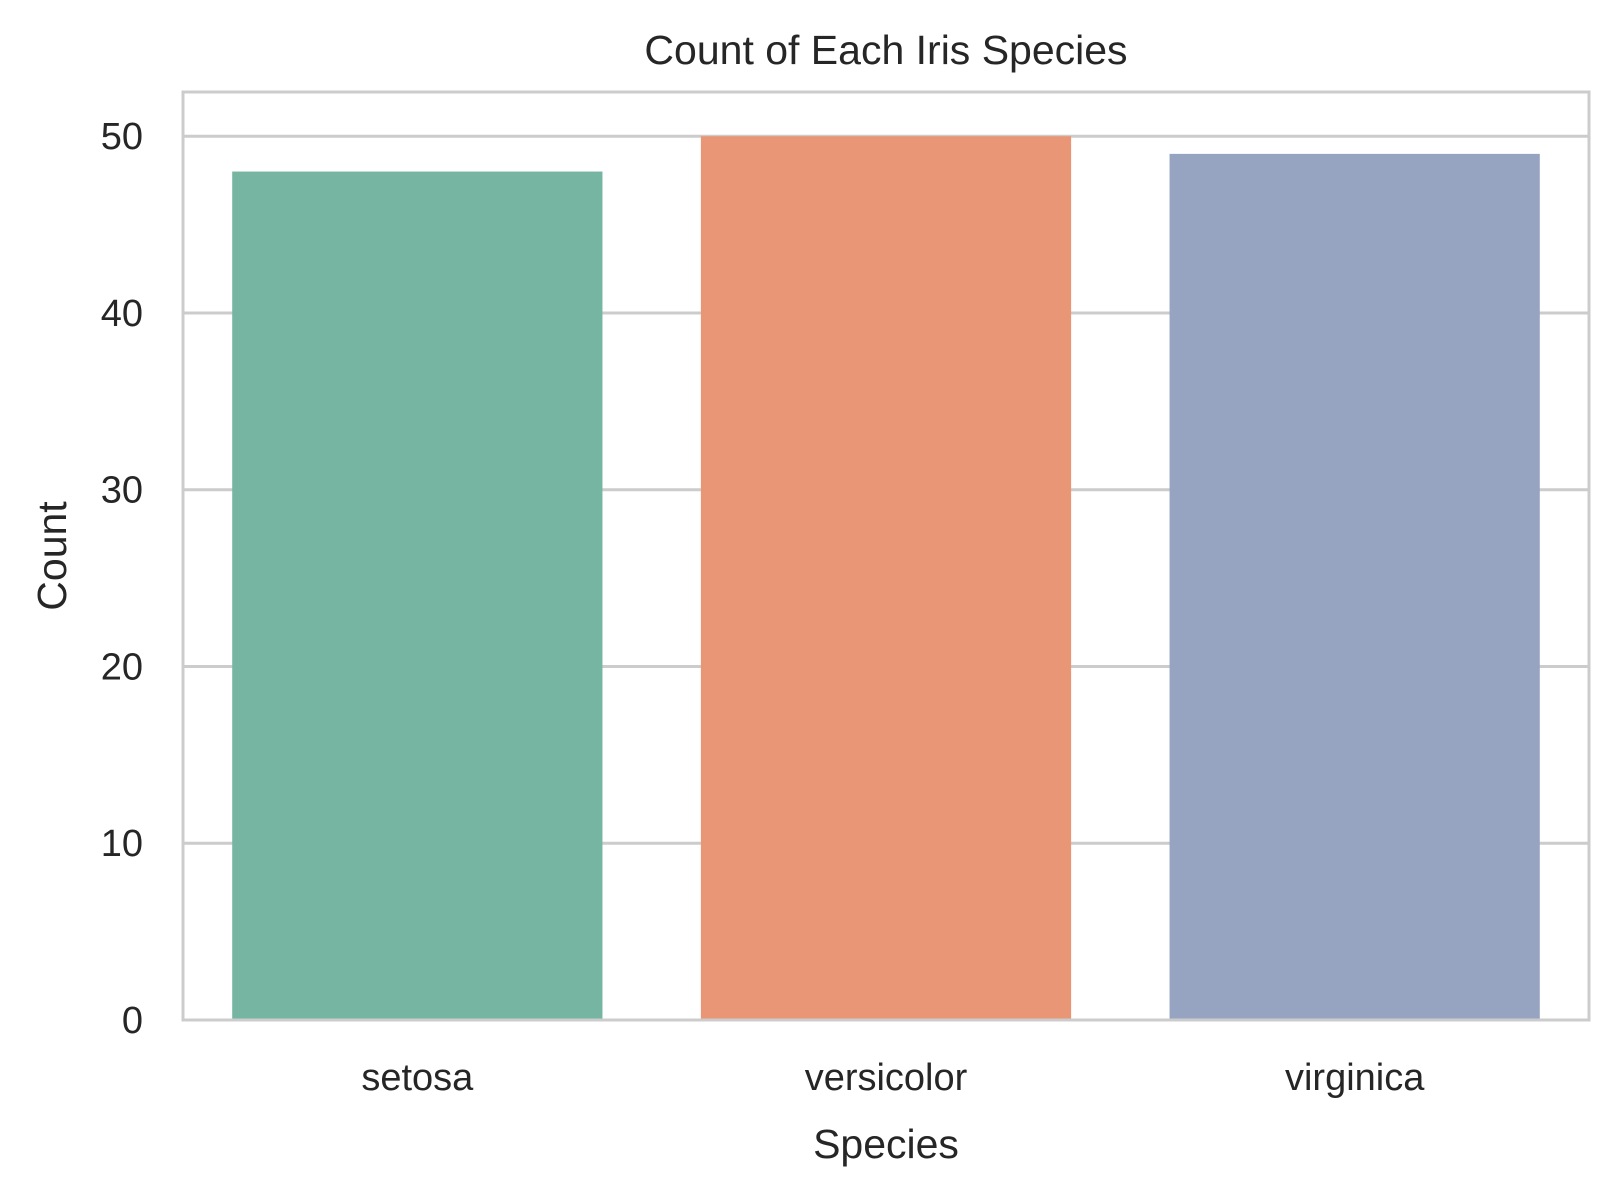 The image size is (1608, 1191). What do you see at coordinates (122, 667) in the screenshot?
I see `y-tick-label-20: 20` at bounding box center [122, 667].